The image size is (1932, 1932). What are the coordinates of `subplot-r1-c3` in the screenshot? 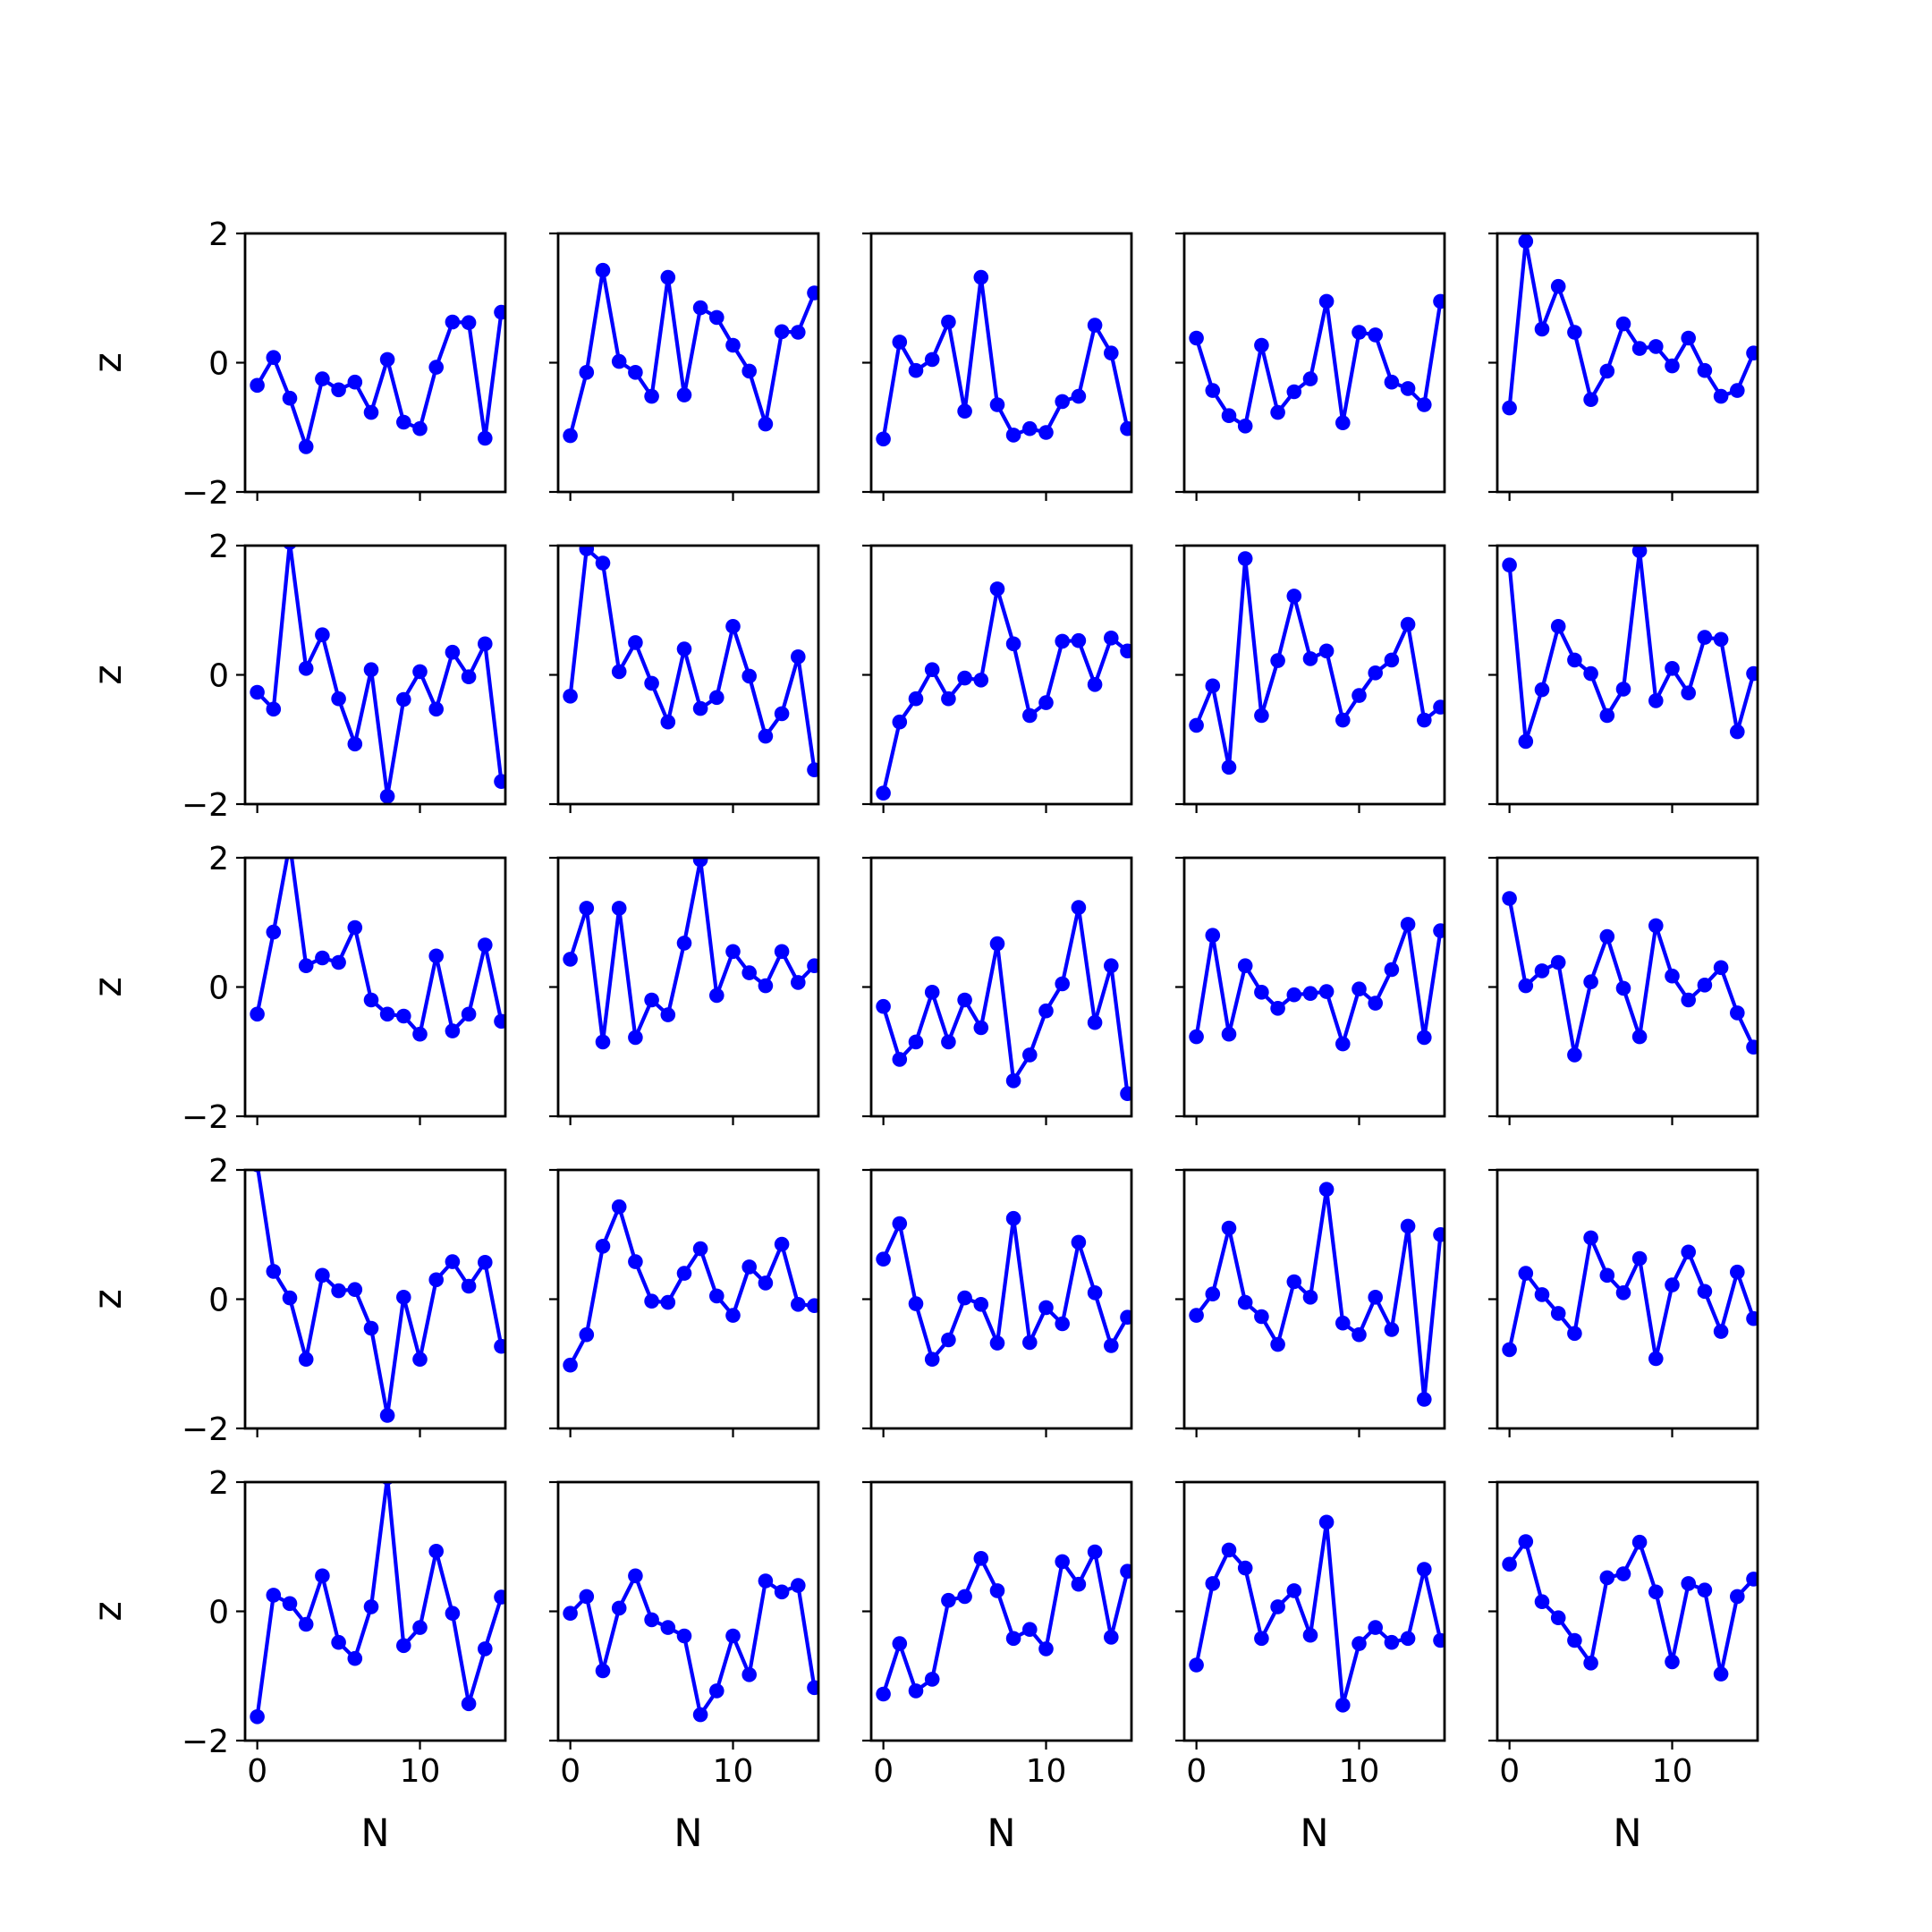 It's located at (997, 366).